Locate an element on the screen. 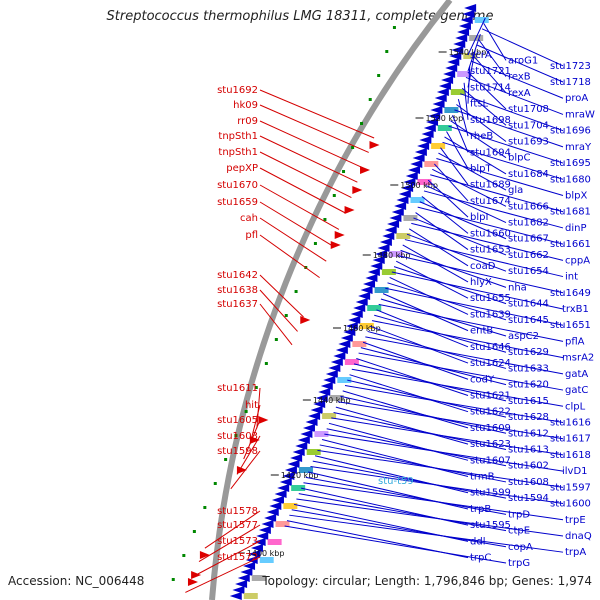 Image resolution: width=600 pixels, height=600 pixels. right-gene-label: gla is located at coordinates (515, 190).